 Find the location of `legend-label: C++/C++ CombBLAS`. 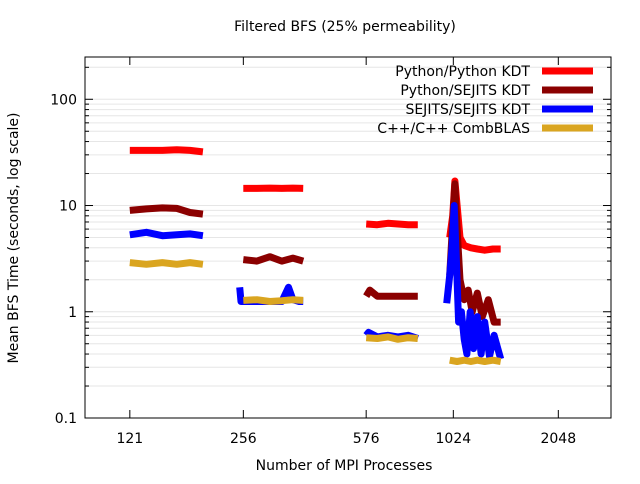

legend-label: C++/C++ CombBLAS is located at coordinates (453, 129).